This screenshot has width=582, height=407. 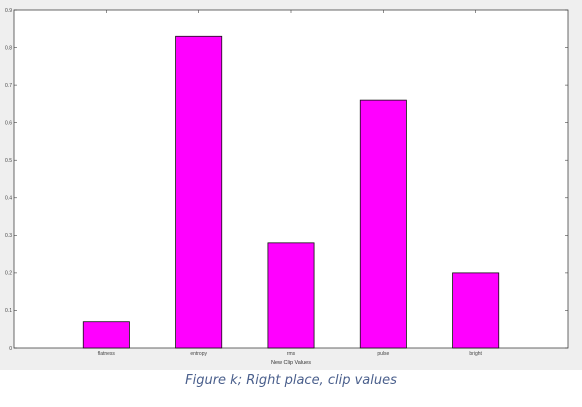 I want to click on y-tick-label: 0.5, so click(x=8, y=161).